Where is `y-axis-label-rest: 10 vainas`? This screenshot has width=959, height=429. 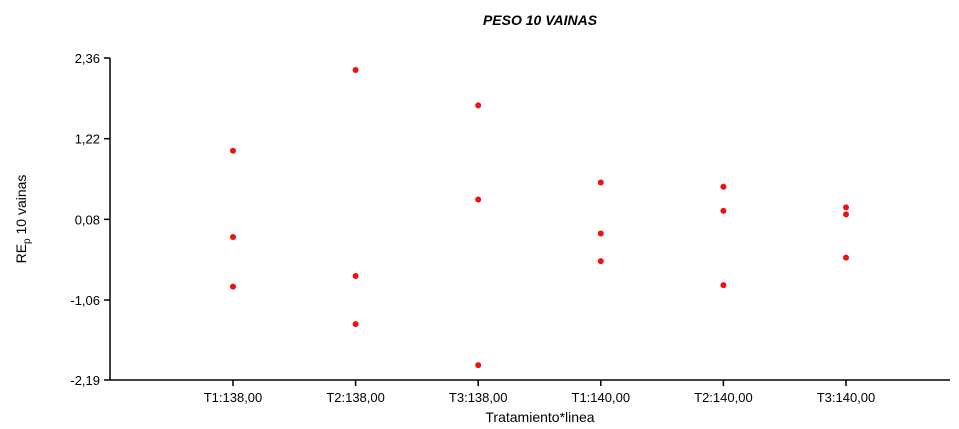 y-axis-label-rest: 10 vainas is located at coordinates (21, 207).